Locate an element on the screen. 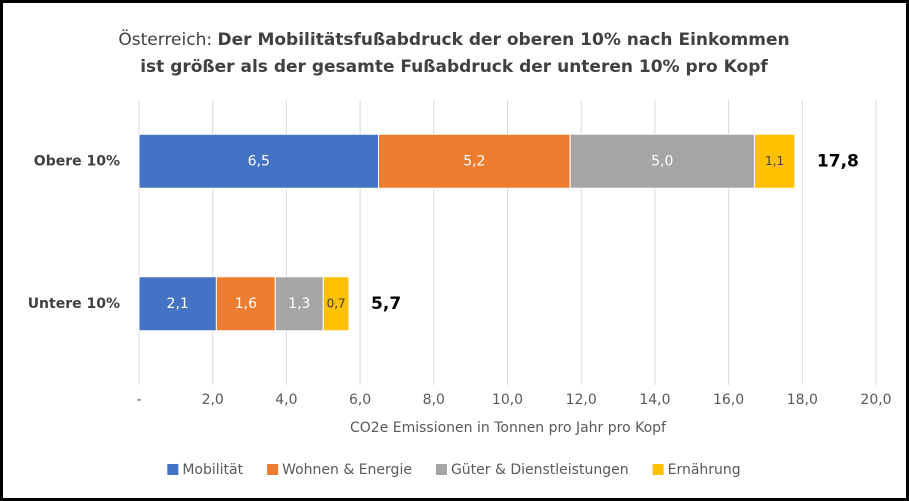 The height and width of the screenshot is (501, 909). legend-label: Wohnen & Energie is located at coordinates (347, 470).